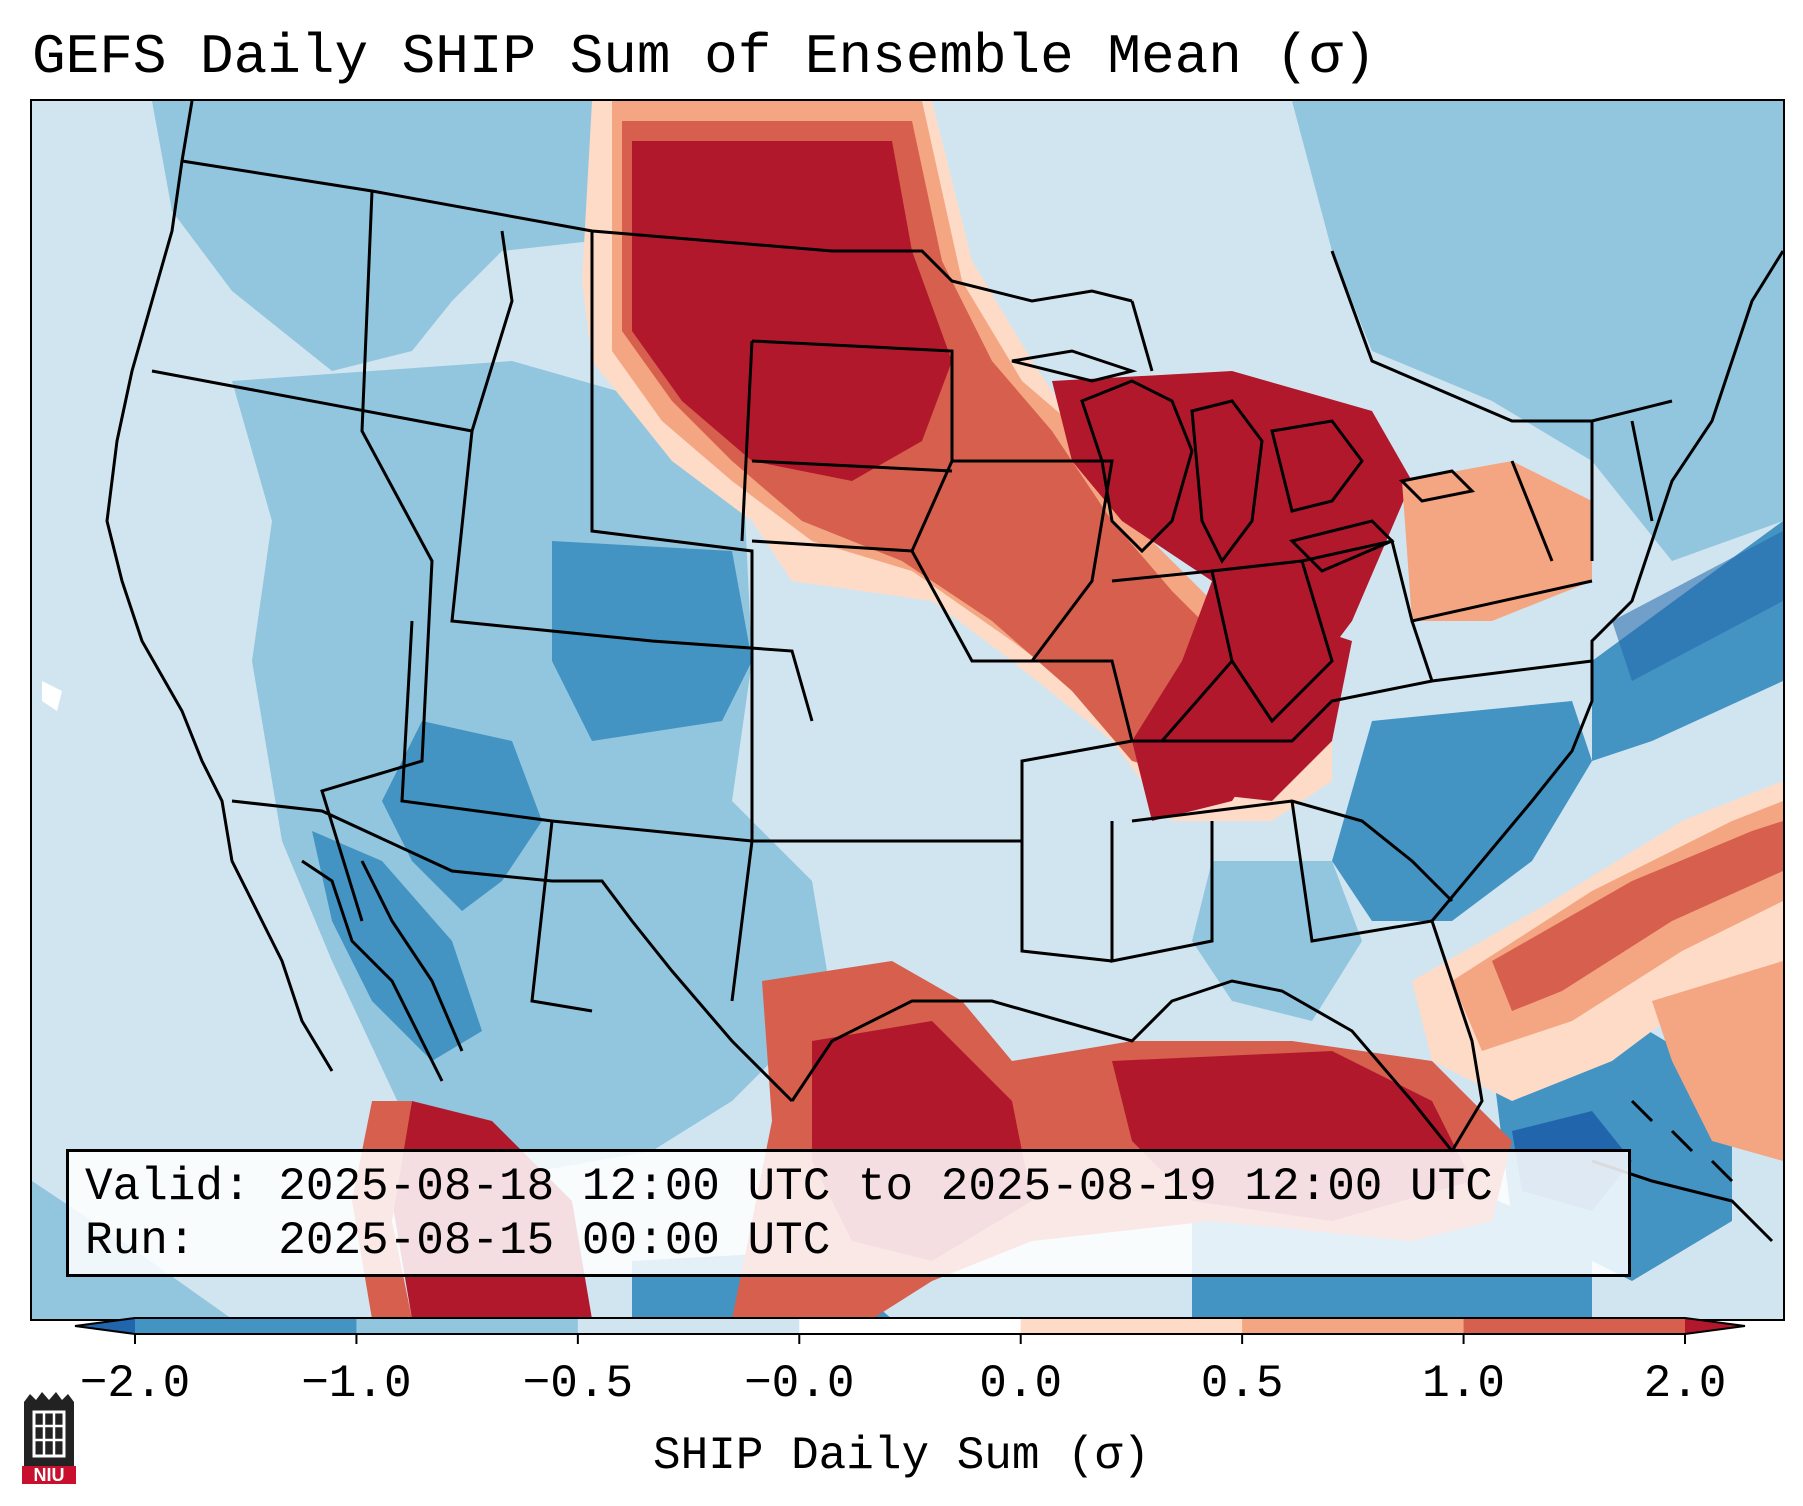  Describe the element at coordinates (1020, 1384) in the screenshot. I see `colorbar-tick-label: 0.0` at that location.